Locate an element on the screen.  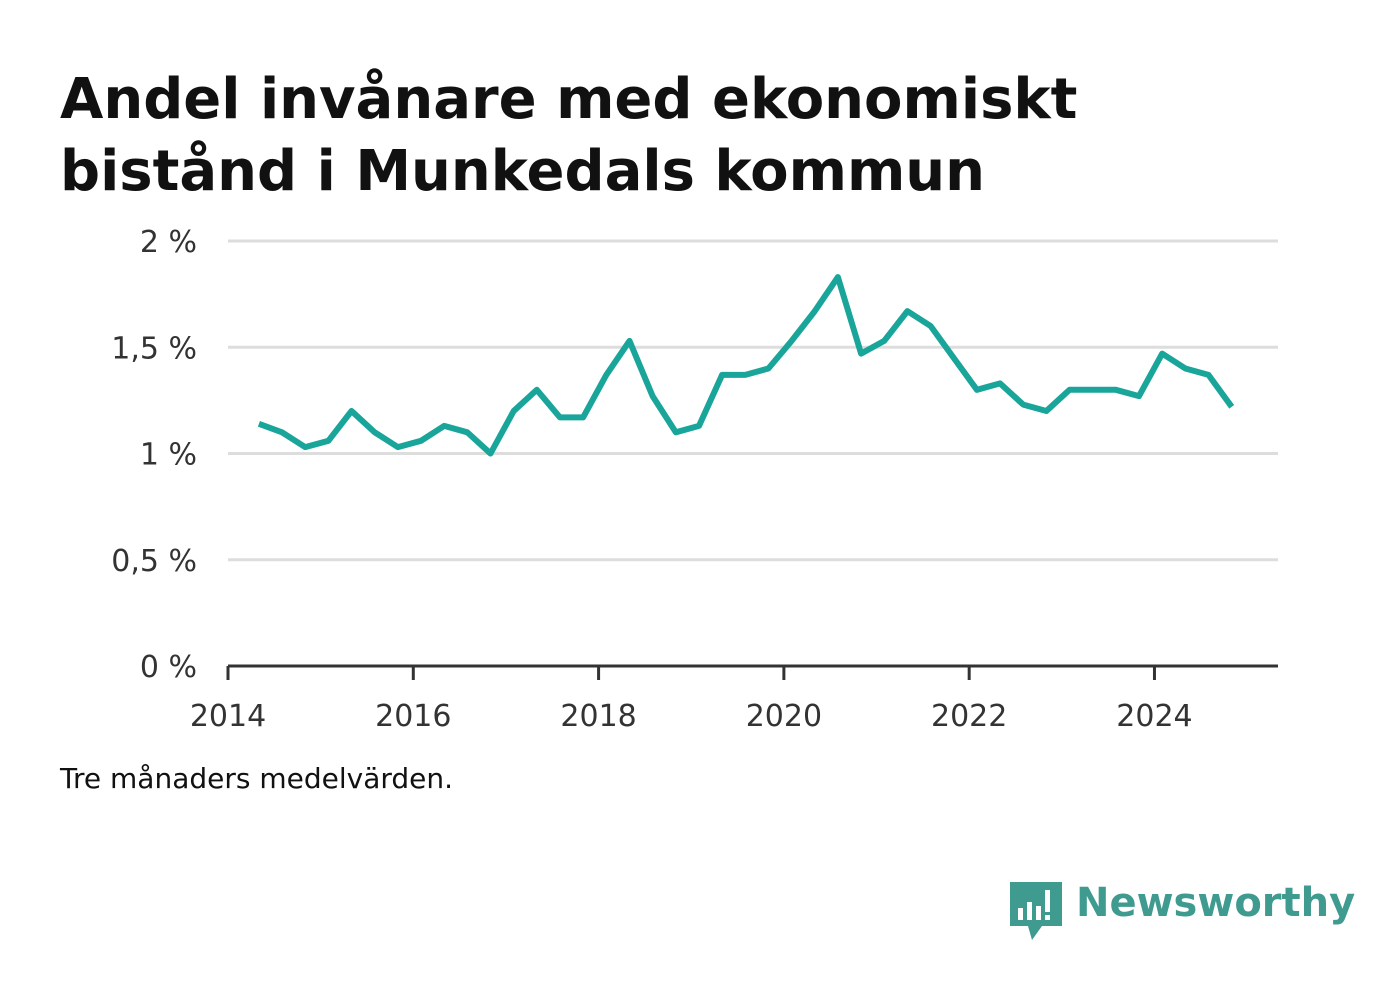
y-tick-label: 2 % is located at coordinates (168, 242).